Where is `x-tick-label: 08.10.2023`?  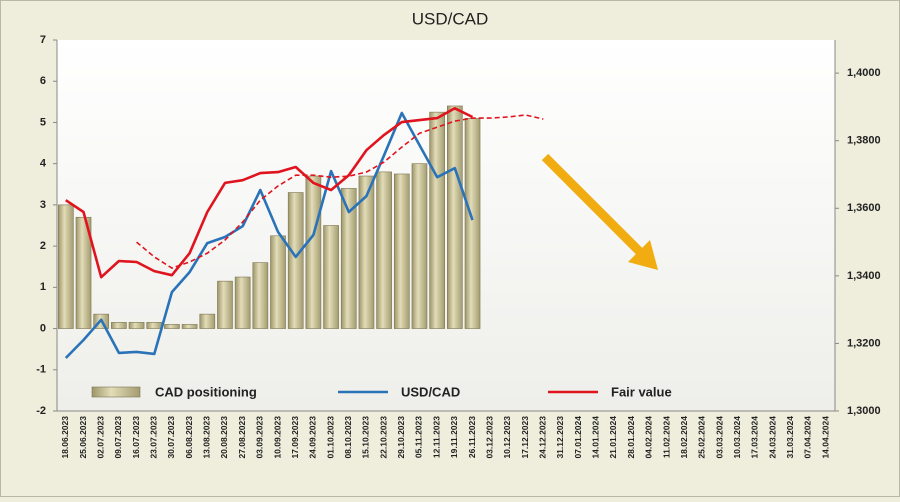
x-tick-label: 08.10.2023 is located at coordinates (348, 437).